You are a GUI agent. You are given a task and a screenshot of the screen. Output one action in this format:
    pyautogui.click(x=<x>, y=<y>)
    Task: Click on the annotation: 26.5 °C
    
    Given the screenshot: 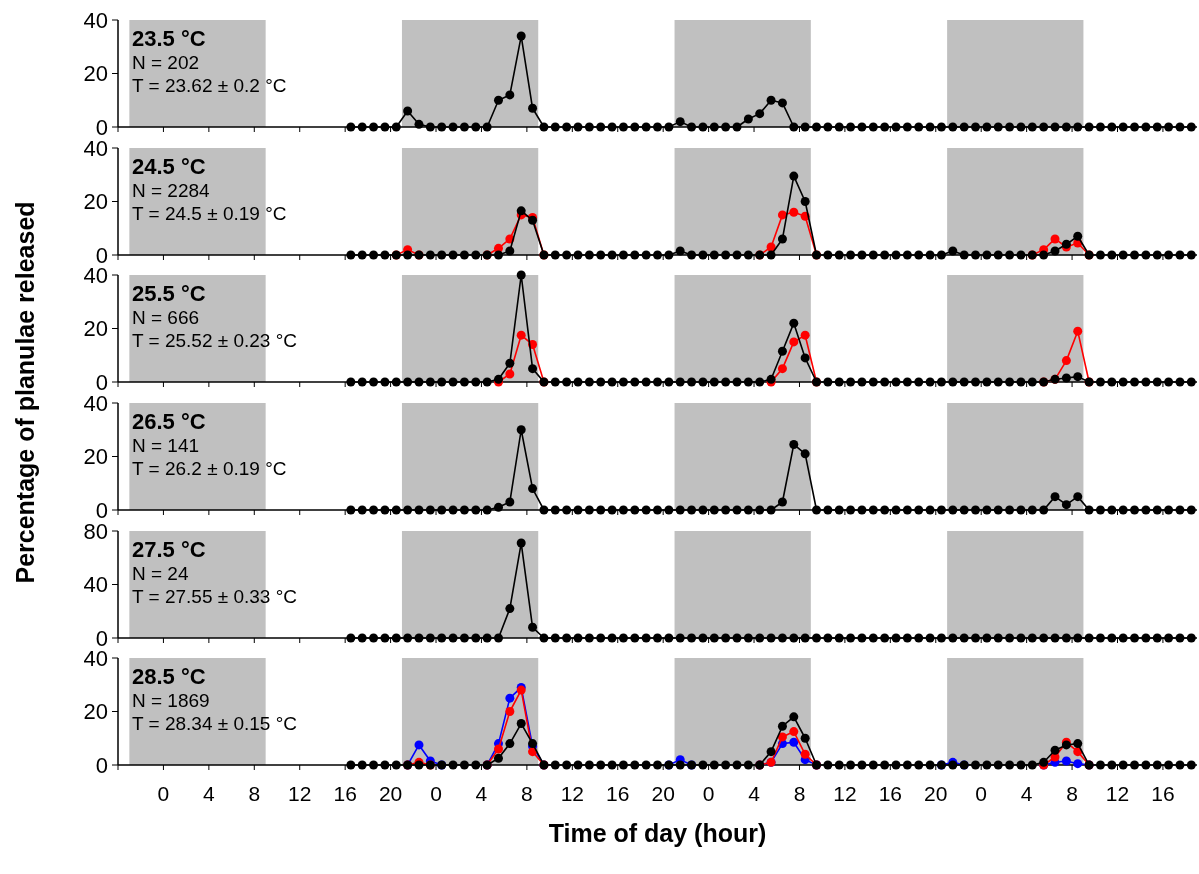 What is the action you would take?
    pyautogui.click(x=169, y=421)
    